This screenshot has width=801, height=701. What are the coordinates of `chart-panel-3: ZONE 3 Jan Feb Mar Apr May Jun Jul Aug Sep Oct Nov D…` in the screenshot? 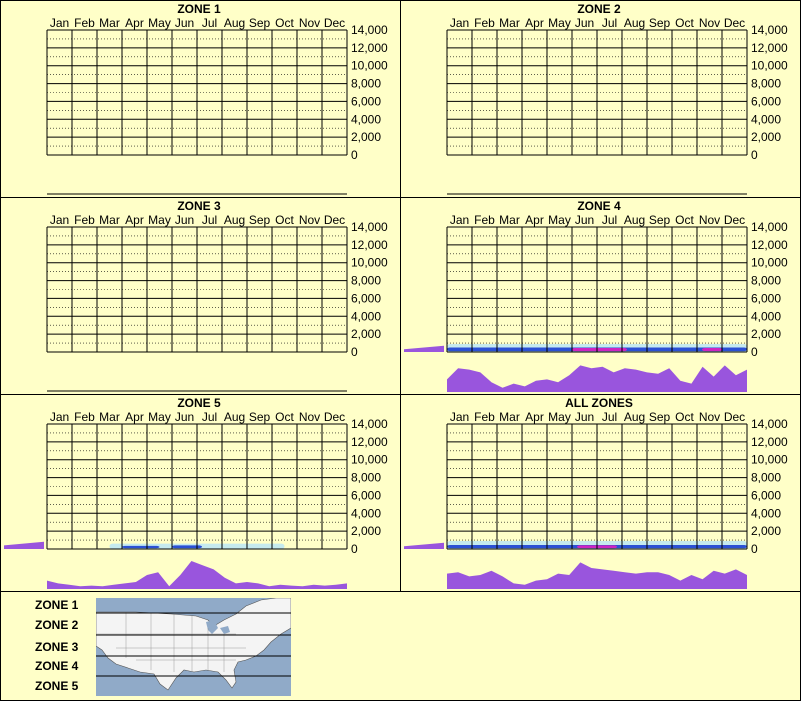 It's located at (217, 295).